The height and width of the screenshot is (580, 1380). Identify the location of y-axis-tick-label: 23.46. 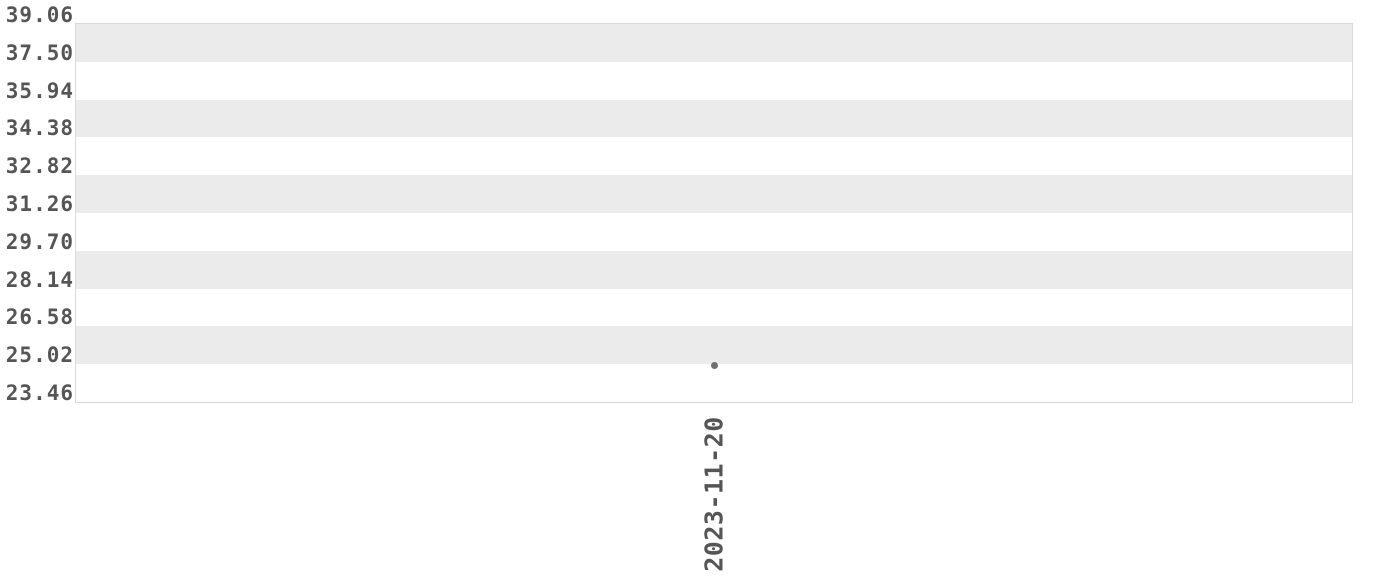
(39, 393).